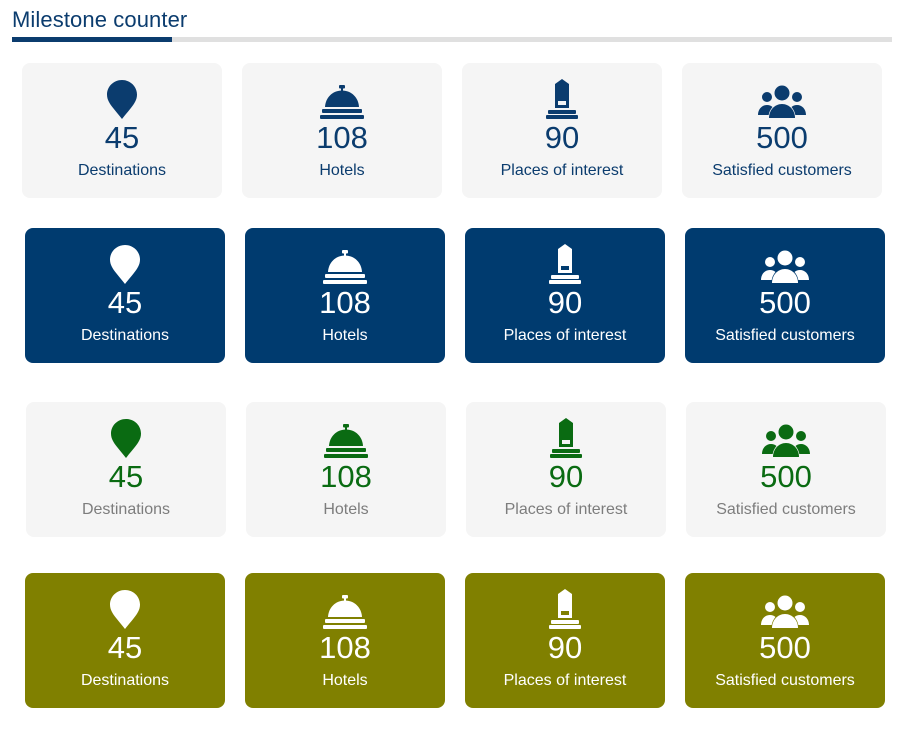 The height and width of the screenshot is (731, 901). Describe the element at coordinates (100, 19) in the screenshot. I see `page-title: Milestone counter` at that location.